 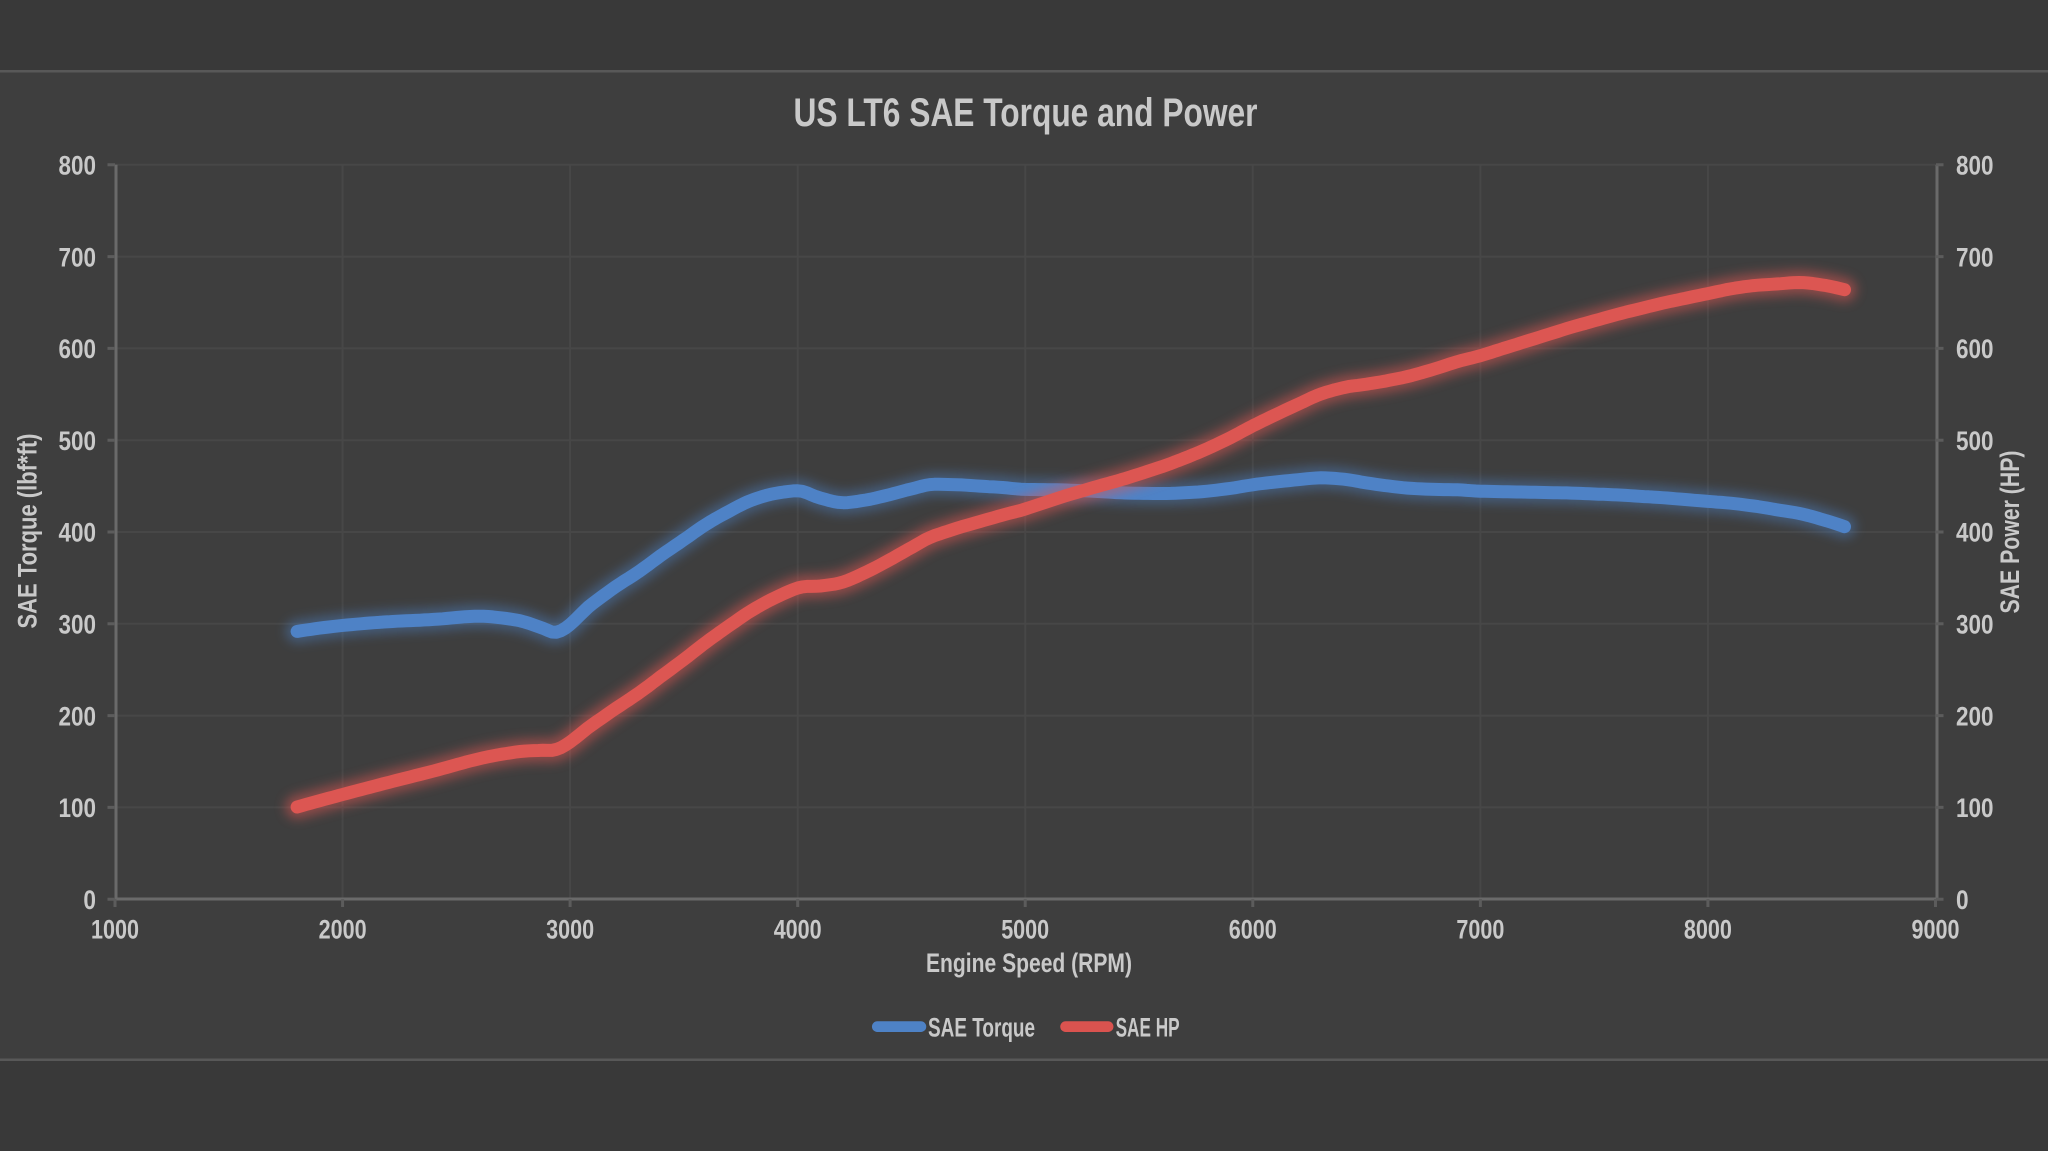 I want to click on svg-text: 5000, so click(x=1025, y=930).